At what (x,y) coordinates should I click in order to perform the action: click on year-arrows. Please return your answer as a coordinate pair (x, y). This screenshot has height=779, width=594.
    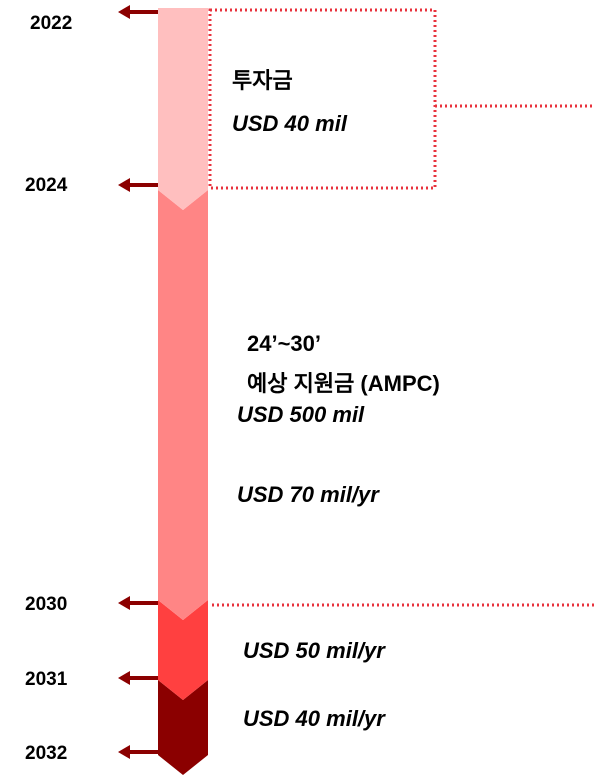
    Looking at the image, I should click on (138, 382).